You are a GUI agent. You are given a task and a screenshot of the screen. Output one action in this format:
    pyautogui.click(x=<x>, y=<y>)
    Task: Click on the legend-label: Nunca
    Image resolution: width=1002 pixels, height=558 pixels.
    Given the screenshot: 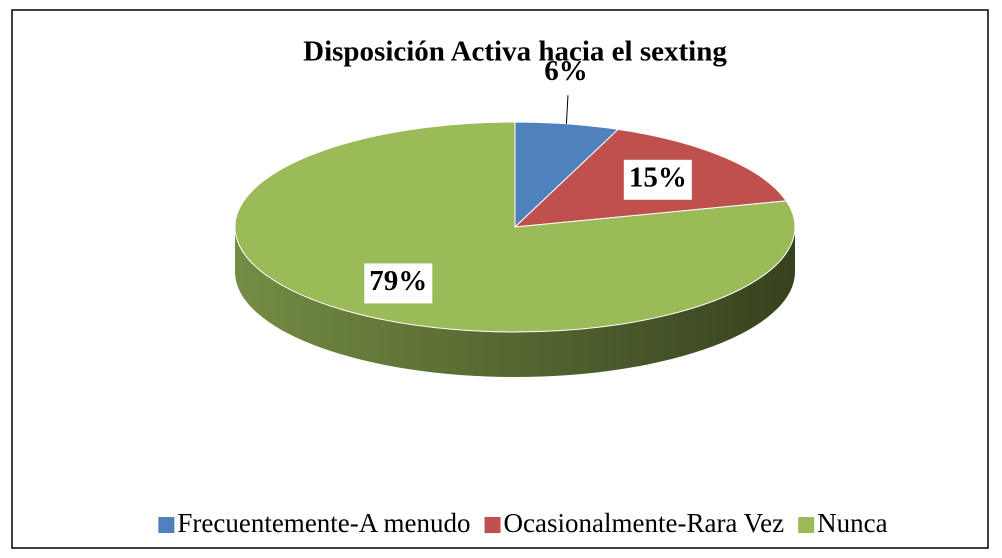 What is the action you would take?
    pyautogui.click(x=852, y=523)
    